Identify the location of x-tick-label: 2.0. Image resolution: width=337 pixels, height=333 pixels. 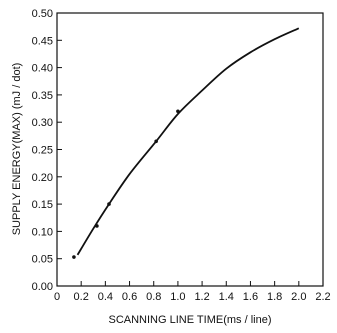
(298, 297).